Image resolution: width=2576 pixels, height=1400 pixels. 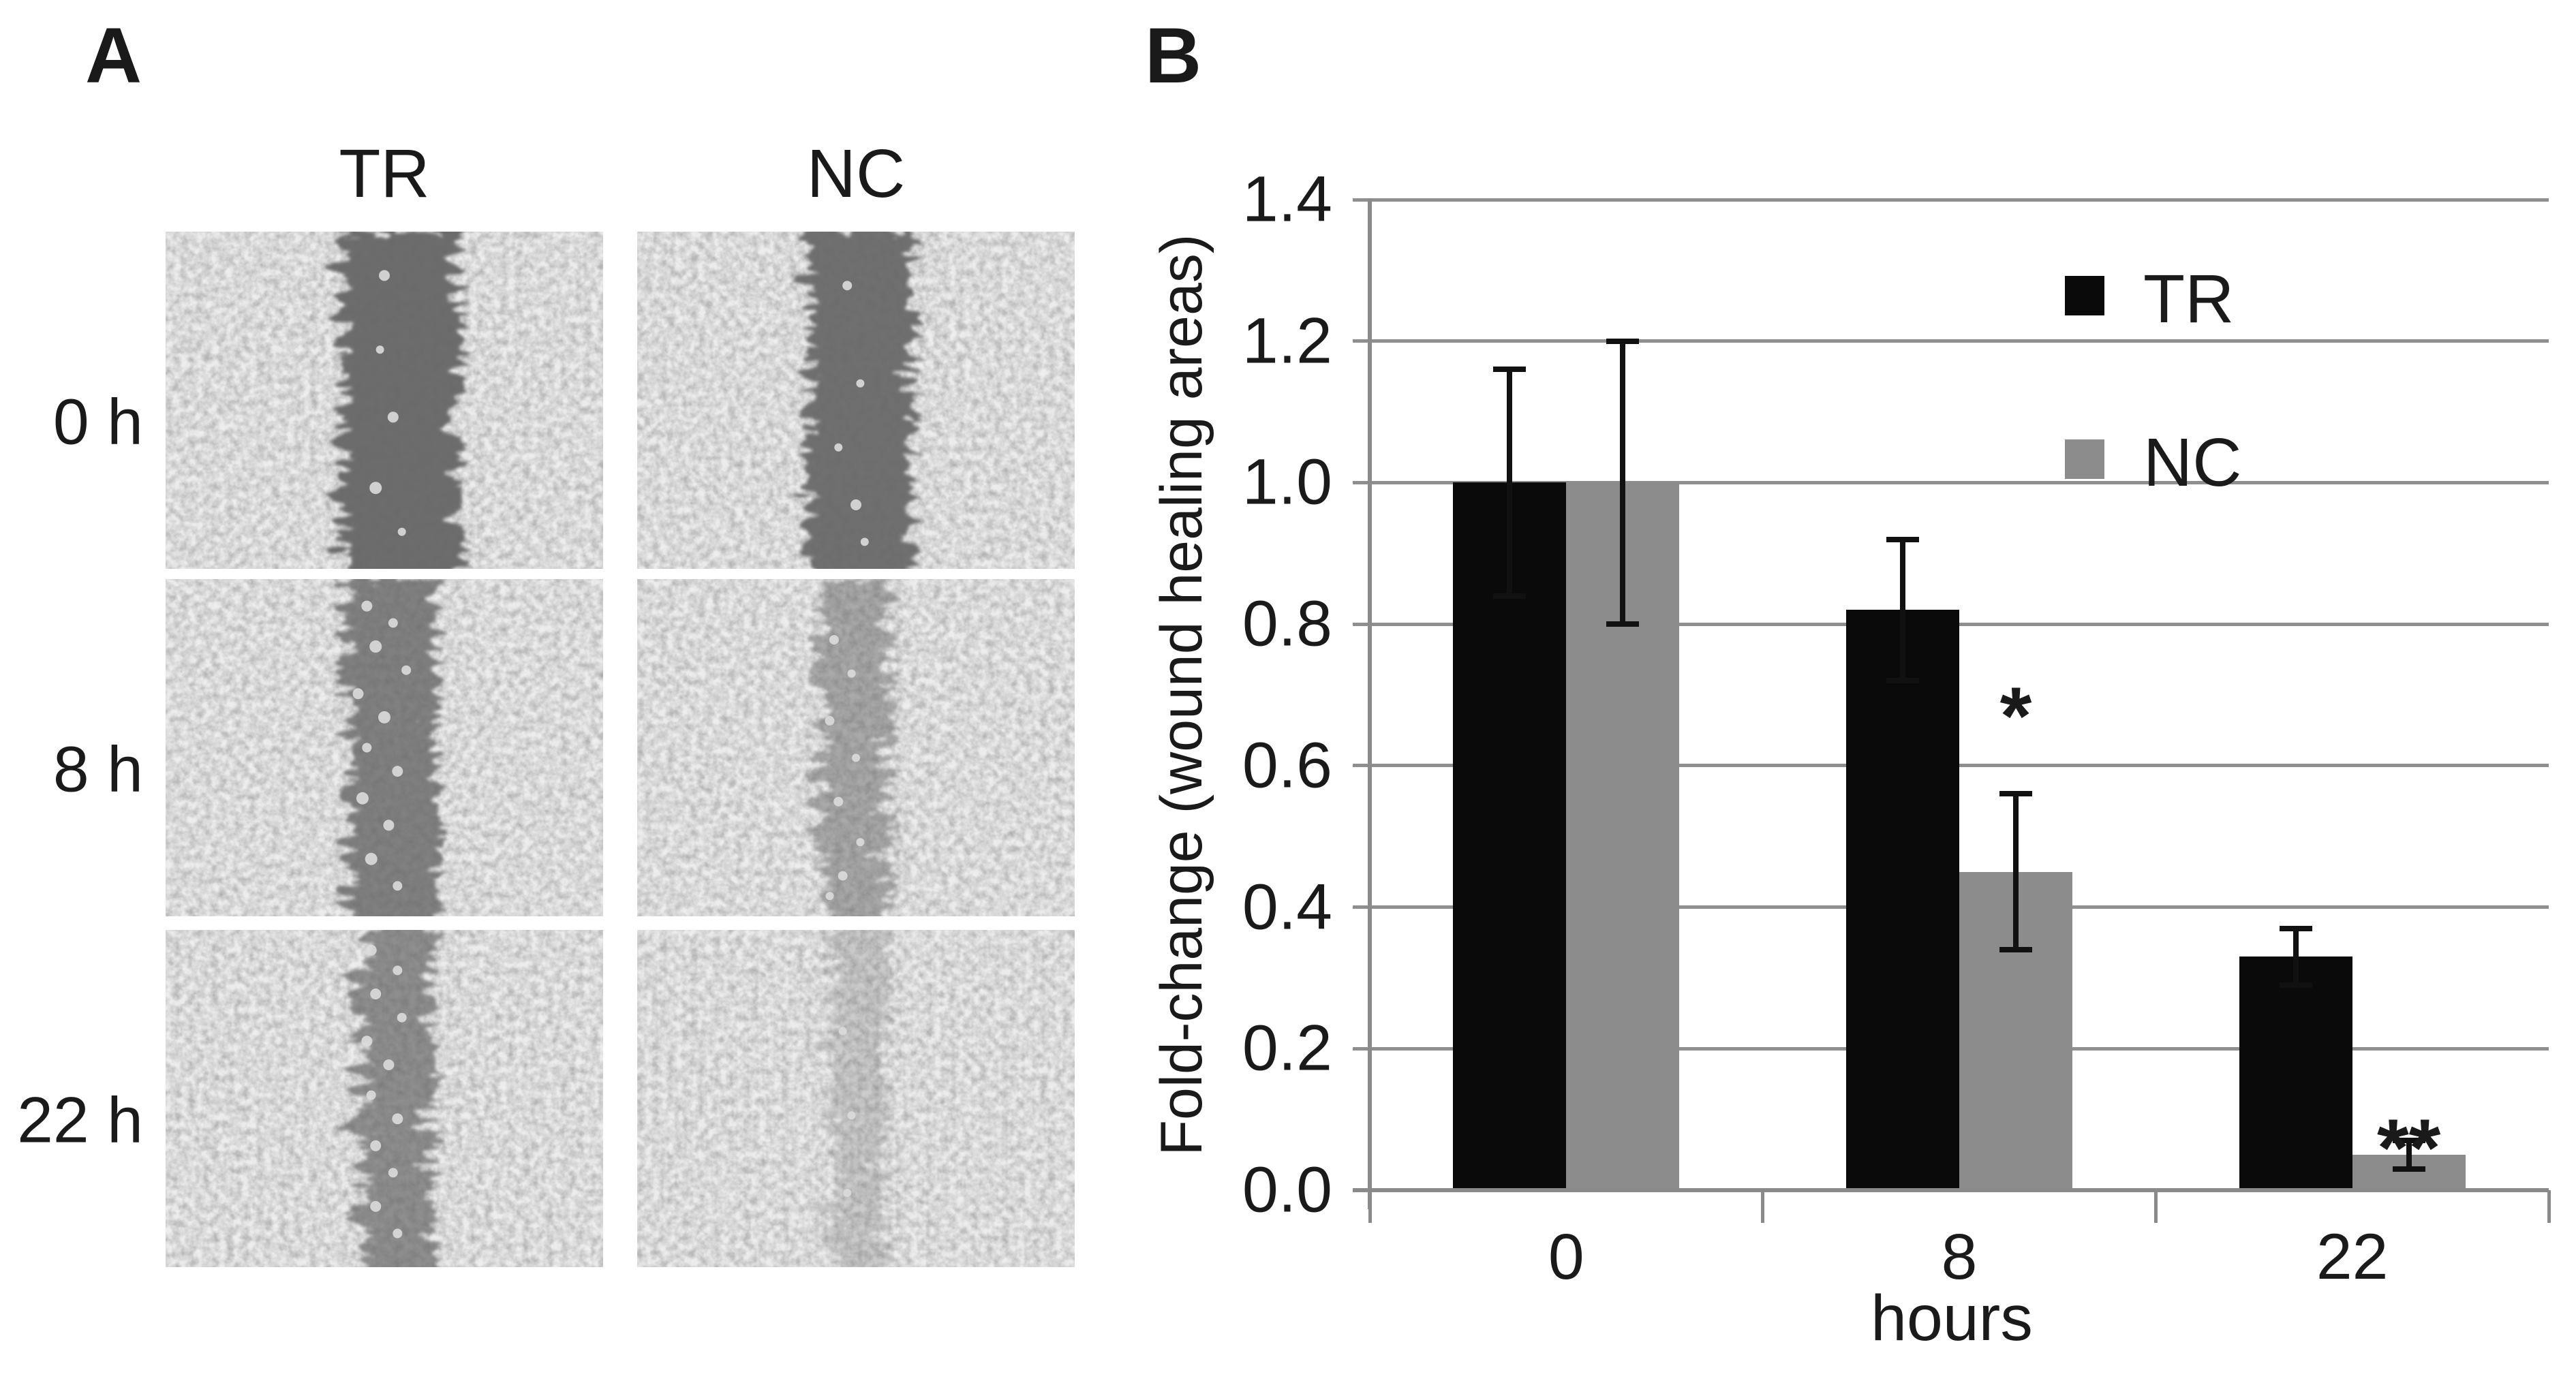 What do you see at coordinates (80, 1120) in the screenshot?
I see `row-label-22h: 22 h` at bounding box center [80, 1120].